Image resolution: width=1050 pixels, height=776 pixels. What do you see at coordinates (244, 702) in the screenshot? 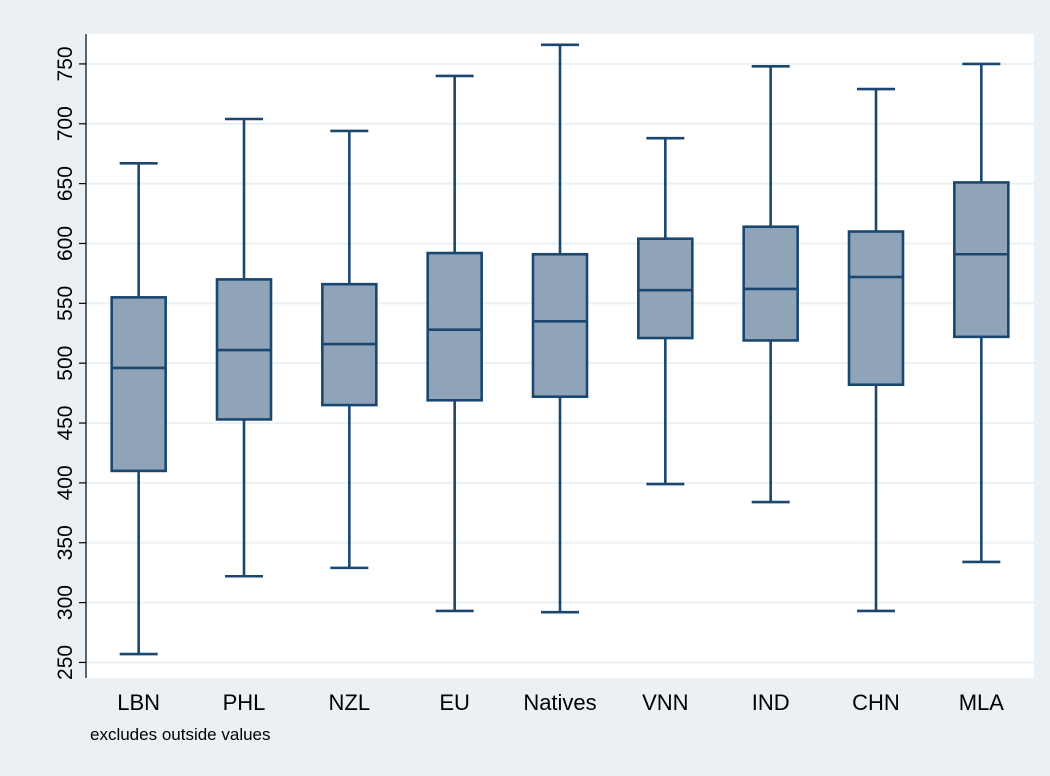
I see `x-tick-label: PHL` at bounding box center [244, 702].